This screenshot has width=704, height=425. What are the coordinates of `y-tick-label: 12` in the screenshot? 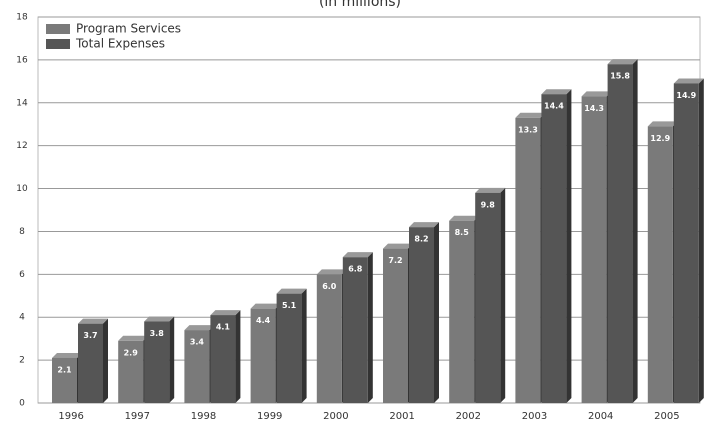 It's located at (21, 146).